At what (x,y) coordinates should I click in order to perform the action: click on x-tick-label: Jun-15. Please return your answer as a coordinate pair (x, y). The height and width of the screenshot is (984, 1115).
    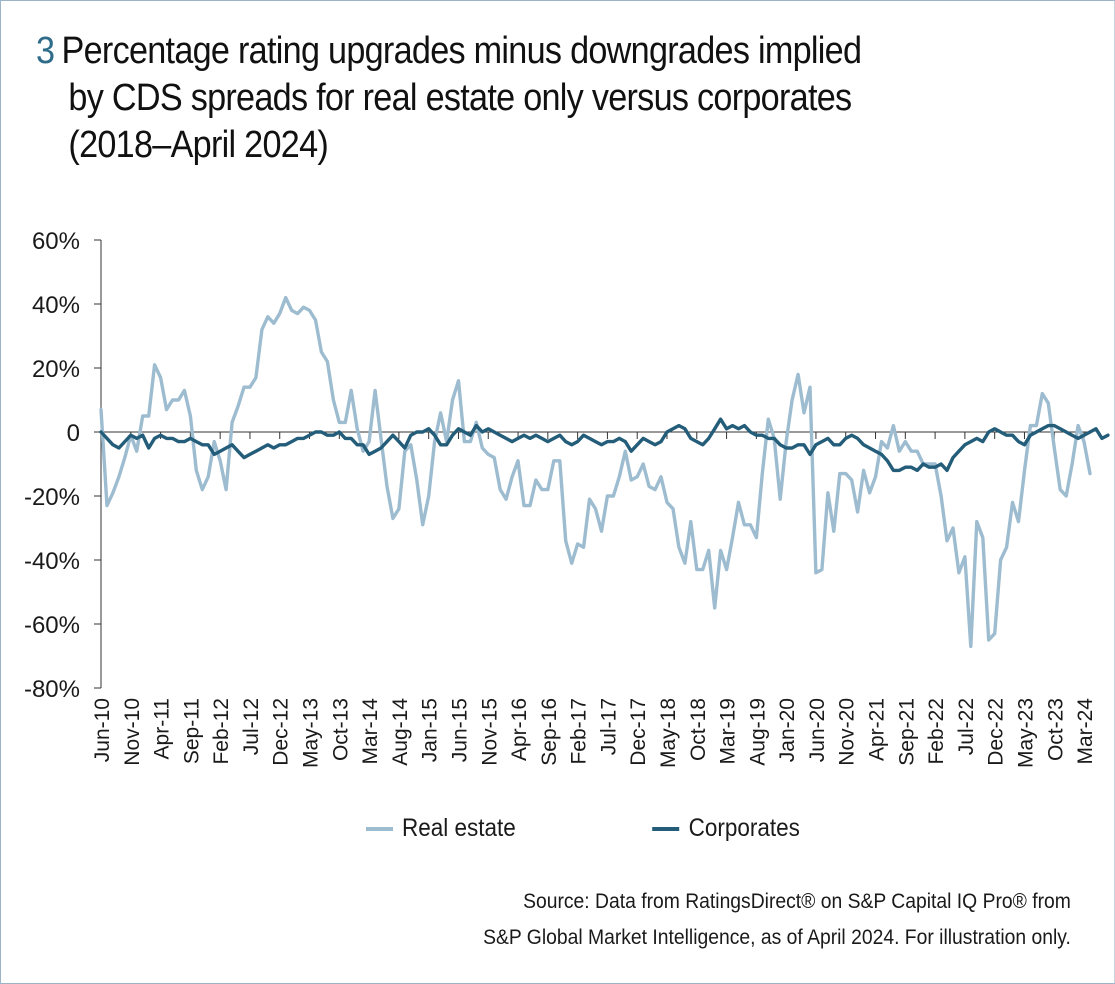
    Looking at the image, I should click on (459, 730).